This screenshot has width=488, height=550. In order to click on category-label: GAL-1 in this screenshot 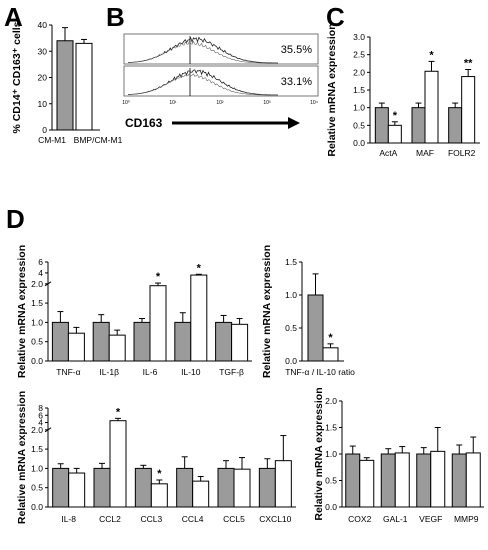, I will do `click(395, 519)`.